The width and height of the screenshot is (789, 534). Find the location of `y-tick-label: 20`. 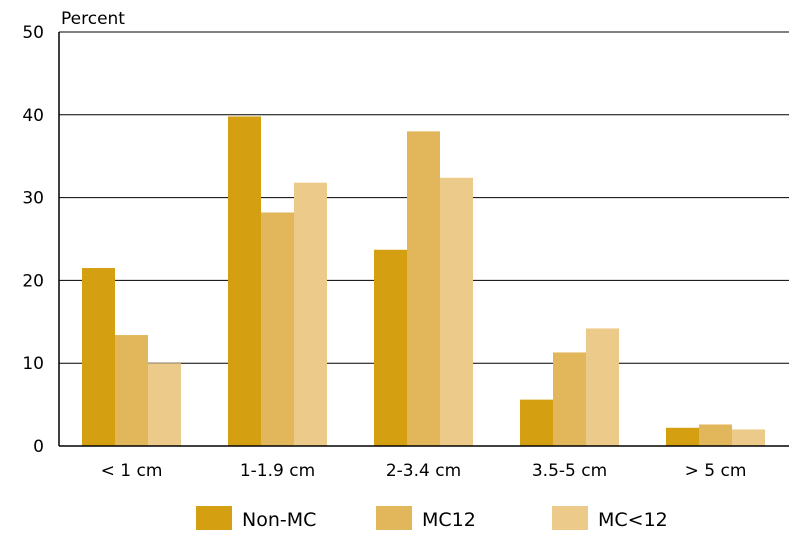

y-tick-label: 20 is located at coordinates (33, 281).